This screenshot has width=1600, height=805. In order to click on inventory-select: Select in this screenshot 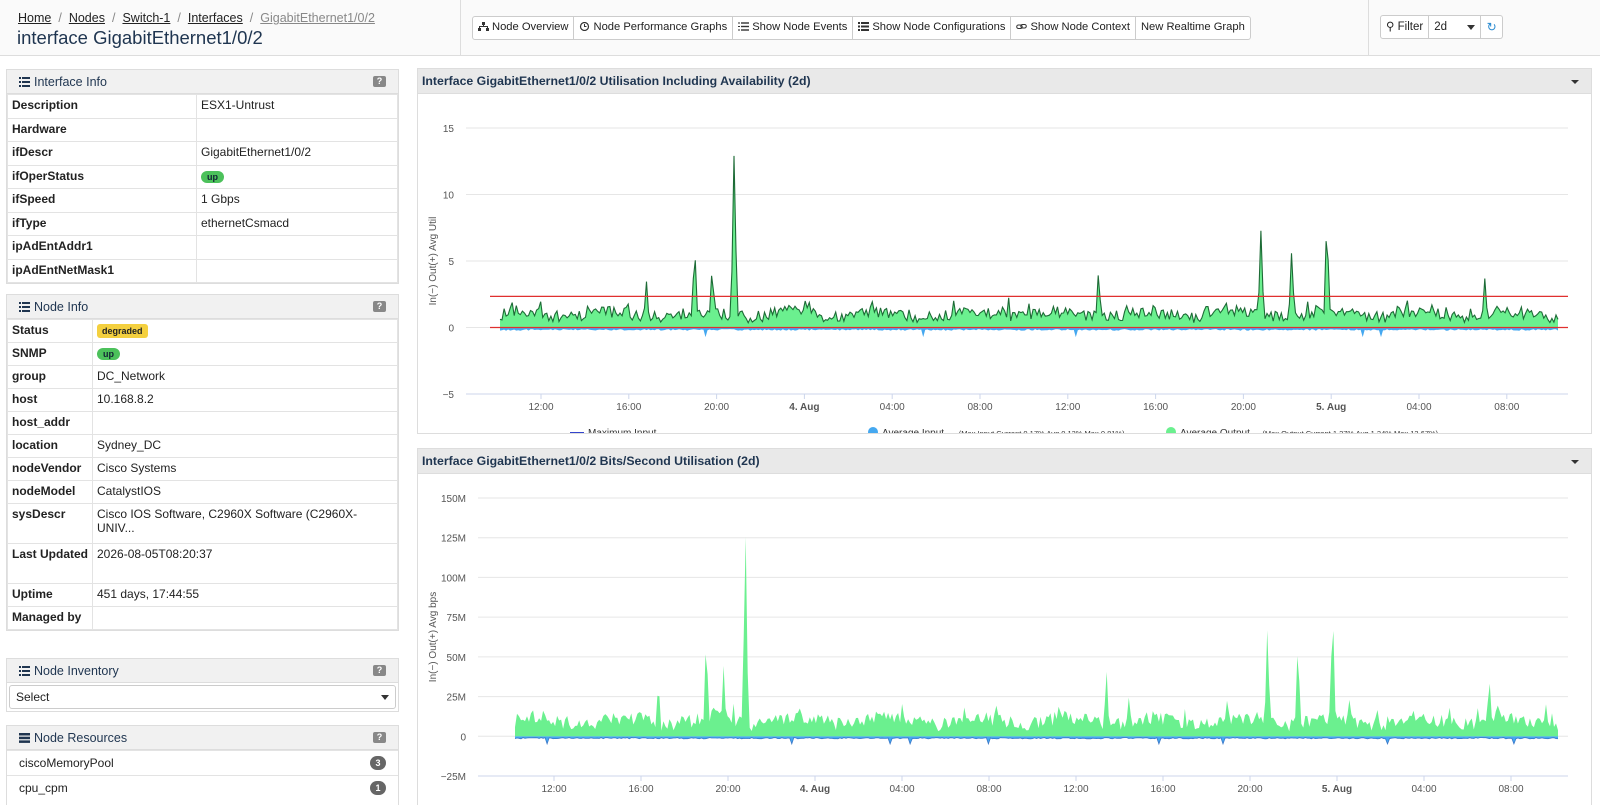, I will do `click(202, 697)`.